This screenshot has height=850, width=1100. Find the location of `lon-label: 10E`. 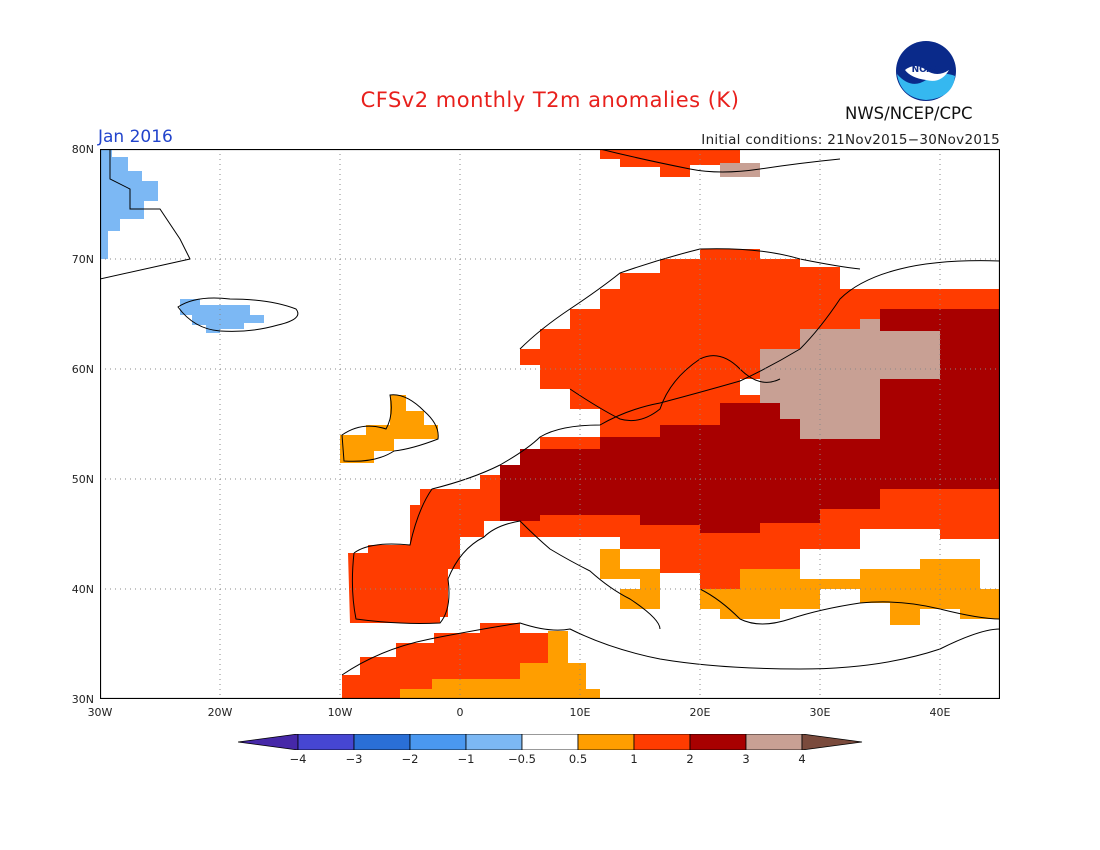

lon-label: 10E is located at coordinates (580, 712).